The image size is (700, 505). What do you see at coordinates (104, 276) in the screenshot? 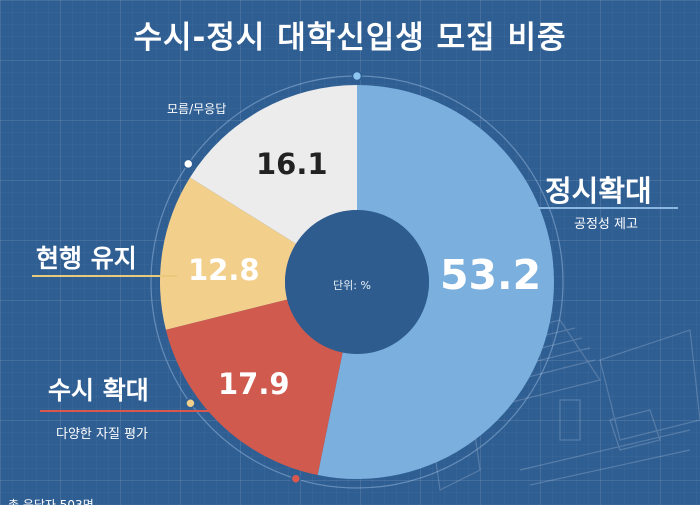
I see `legend-underline-hyeonhaeng` at bounding box center [104, 276].